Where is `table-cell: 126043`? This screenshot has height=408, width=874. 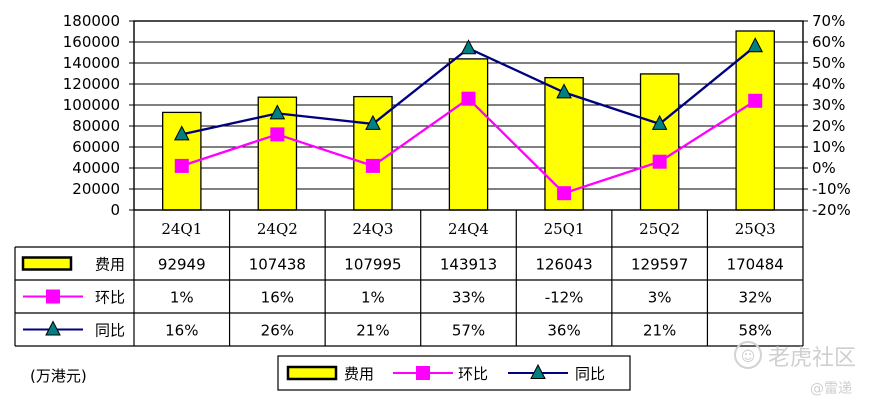
table-cell: 126043 is located at coordinates (563, 265).